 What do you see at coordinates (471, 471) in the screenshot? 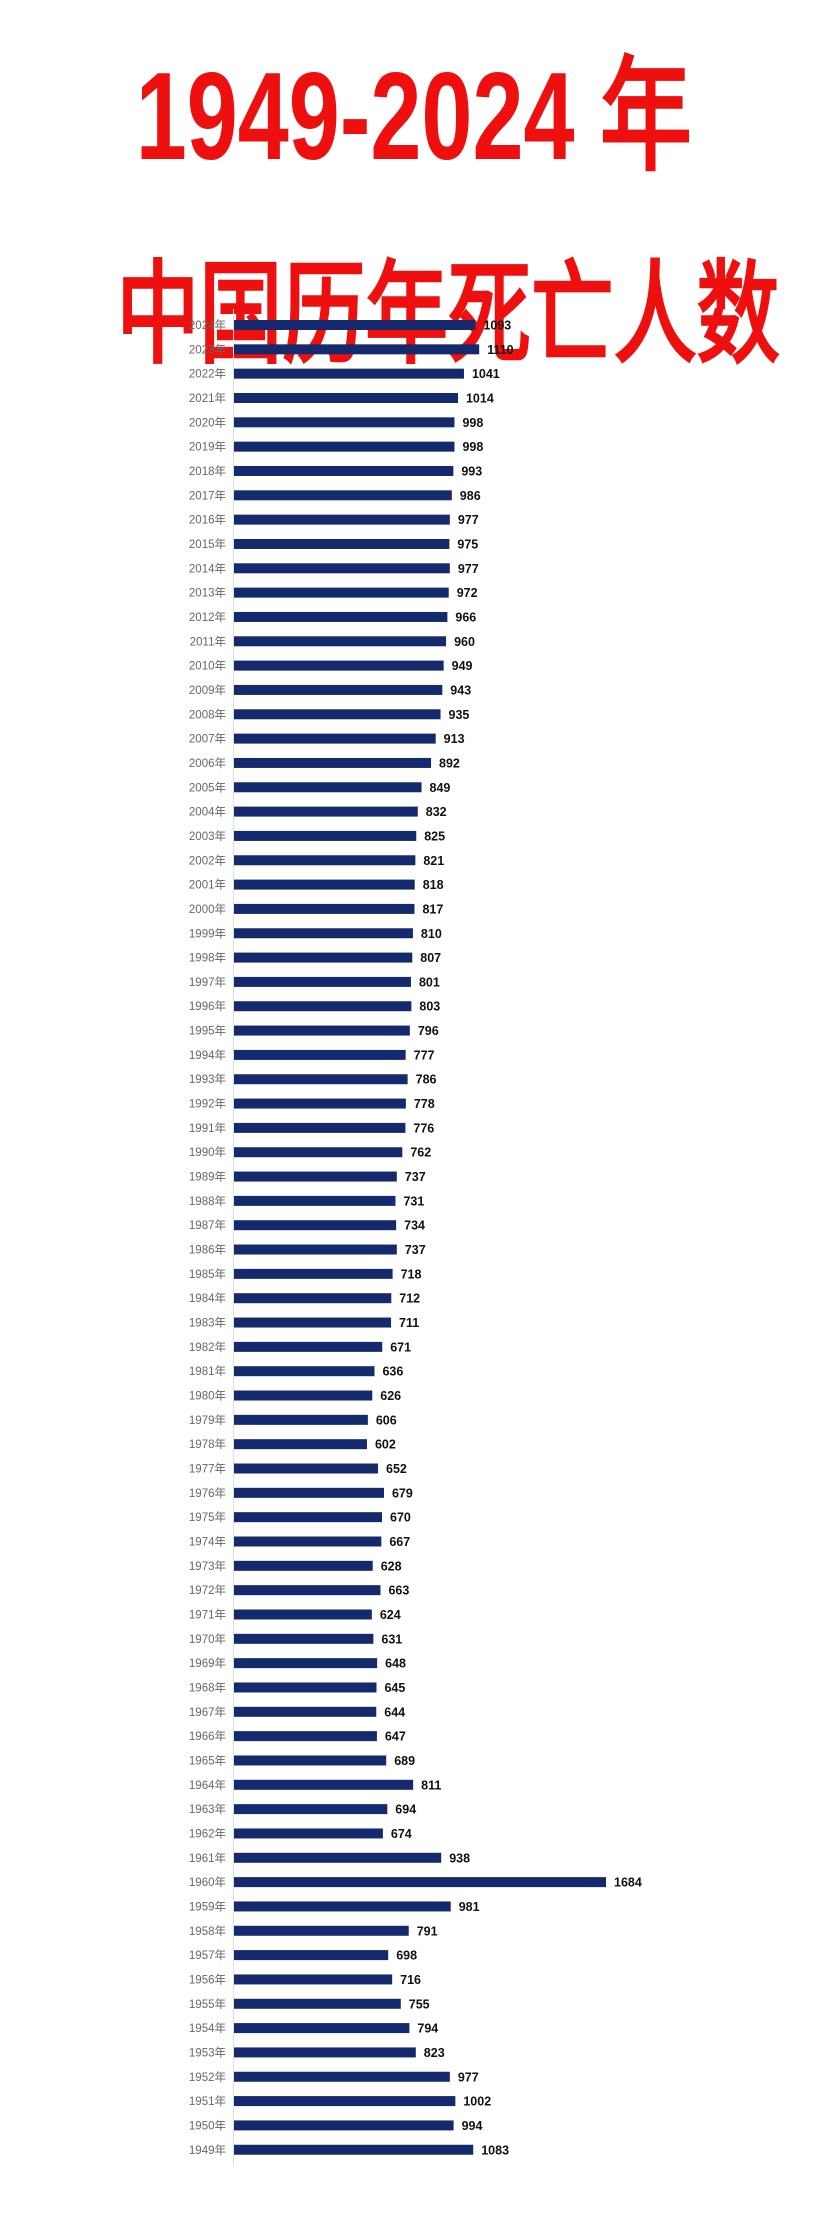
I see `data-label: 993` at bounding box center [471, 471].